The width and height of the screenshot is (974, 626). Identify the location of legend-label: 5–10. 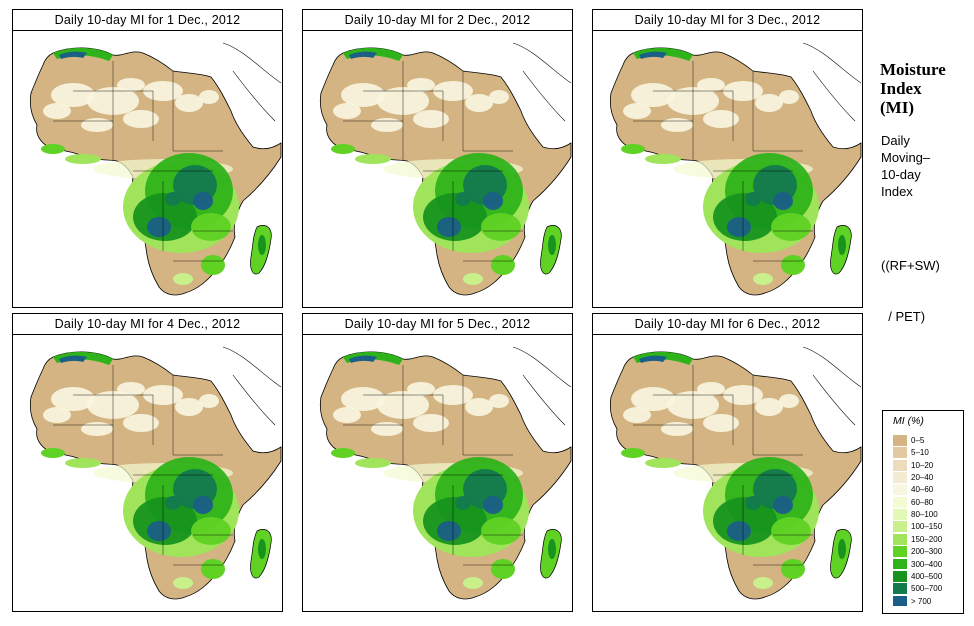
(920, 453).